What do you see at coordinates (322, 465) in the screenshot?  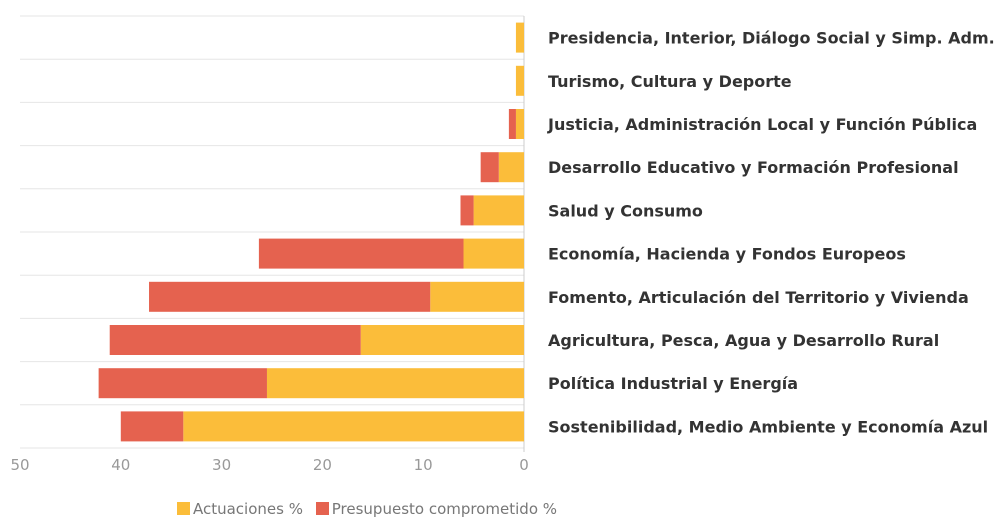 I see `x-tick-label: 20` at bounding box center [322, 465].